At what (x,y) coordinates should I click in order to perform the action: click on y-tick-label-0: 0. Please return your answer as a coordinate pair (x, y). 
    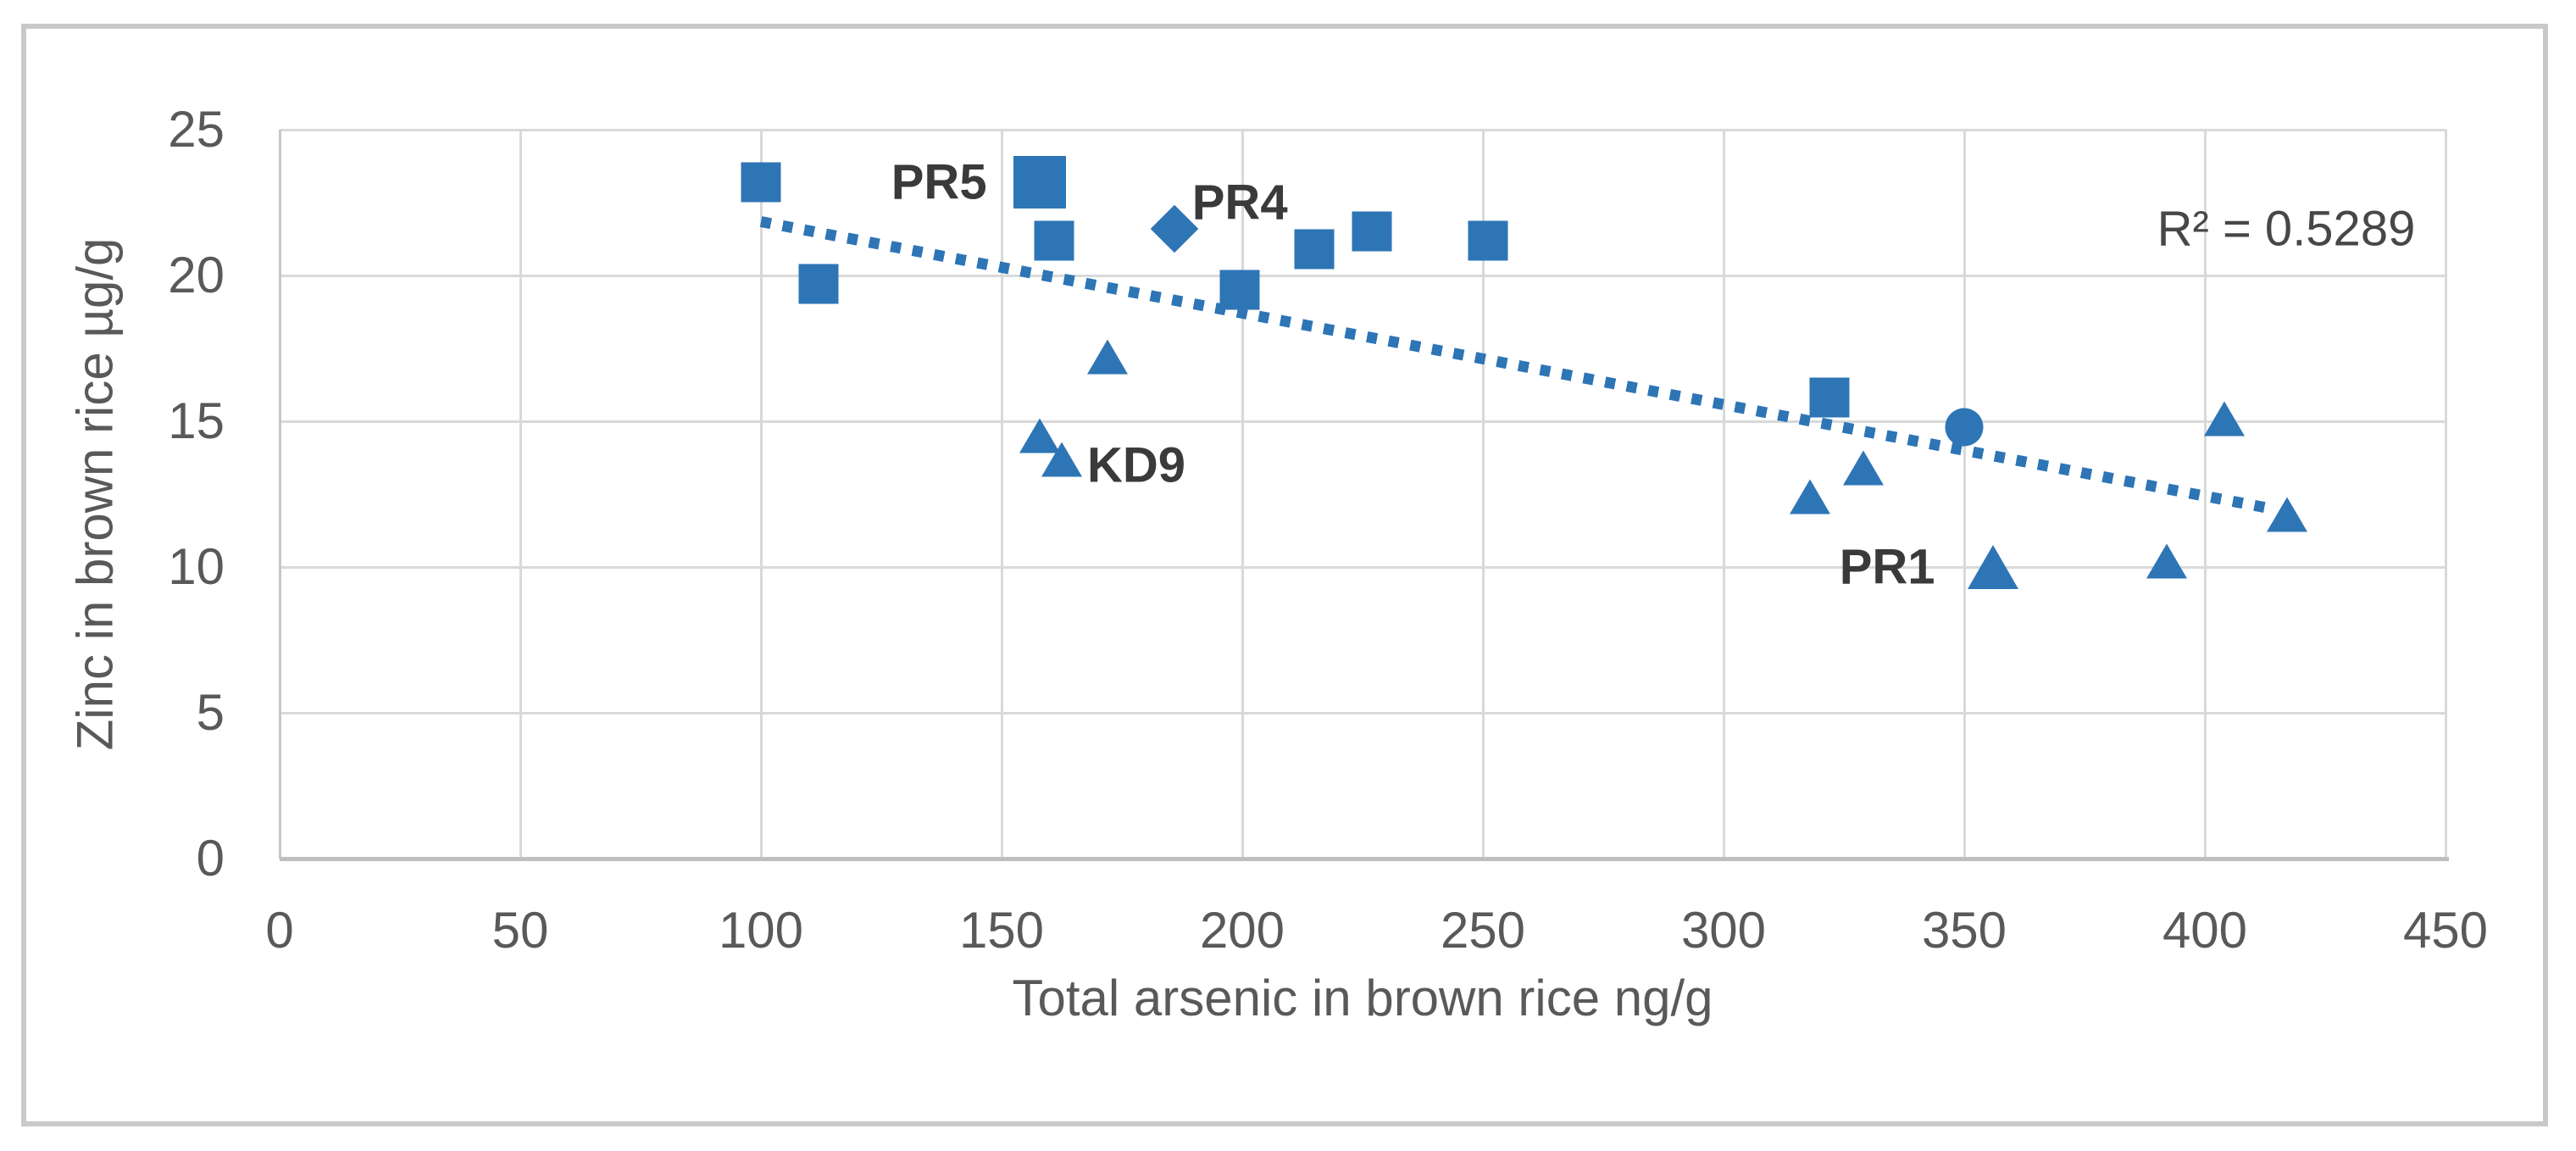
    Looking at the image, I should click on (210, 858).